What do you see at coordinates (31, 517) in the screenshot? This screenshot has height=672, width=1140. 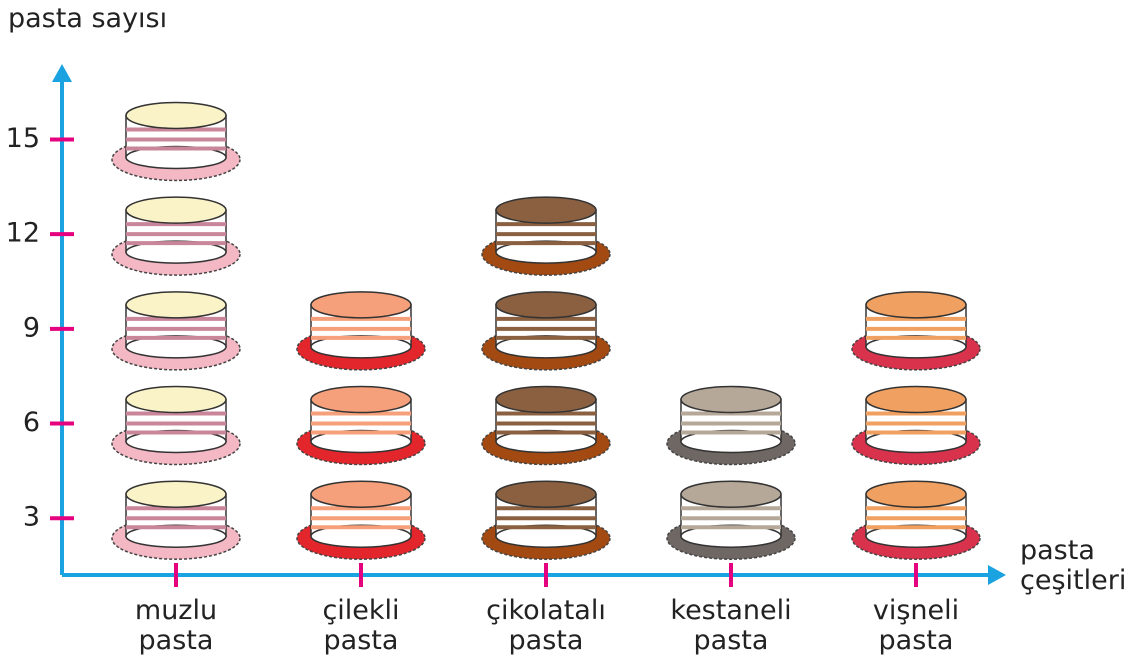 I see `y-tick-label: 3` at bounding box center [31, 517].